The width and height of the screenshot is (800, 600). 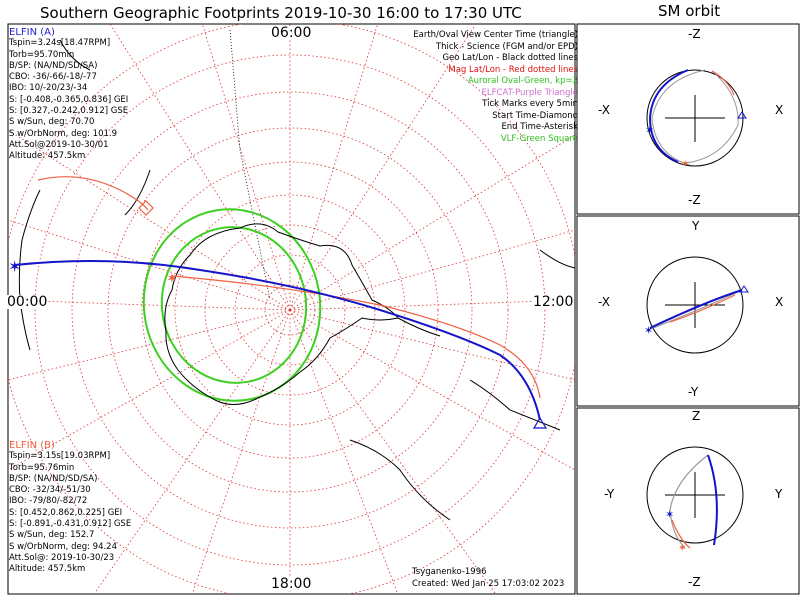 What do you see at coordinates (42, 54) in the screenshot?
I see `elfin-a-line: Torb=95.70min` at bounding box center [42, 54].